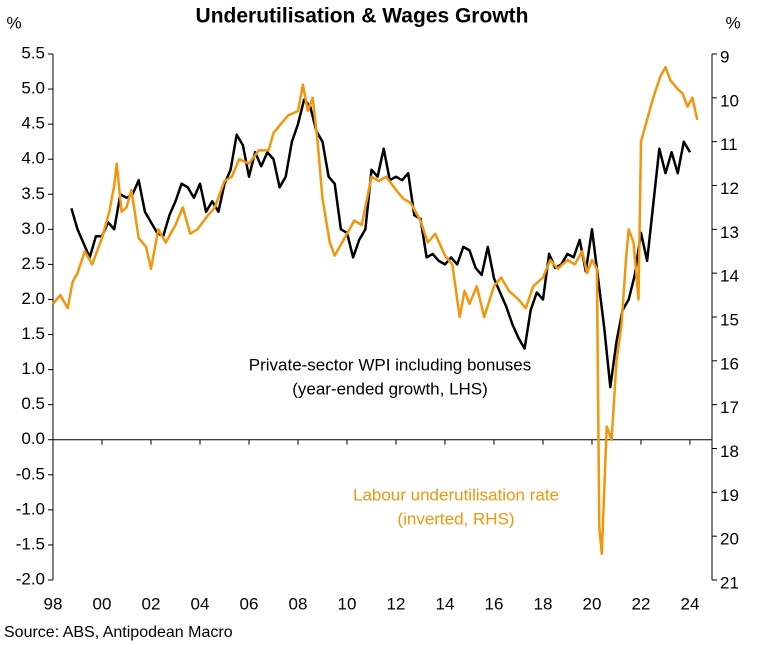 The image size is (757, 645). I want to click on x-tick-label: 06, so click(249, 603).